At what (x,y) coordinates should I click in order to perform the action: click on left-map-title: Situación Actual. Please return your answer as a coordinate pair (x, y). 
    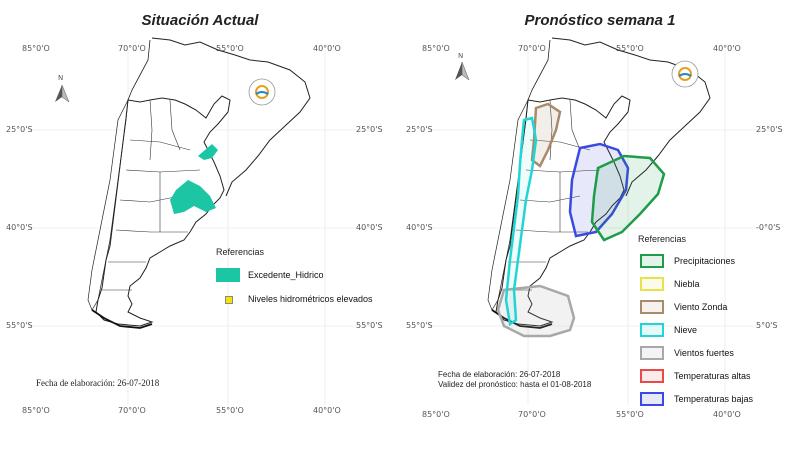
    Looking at the image, I should click on (200, 20).